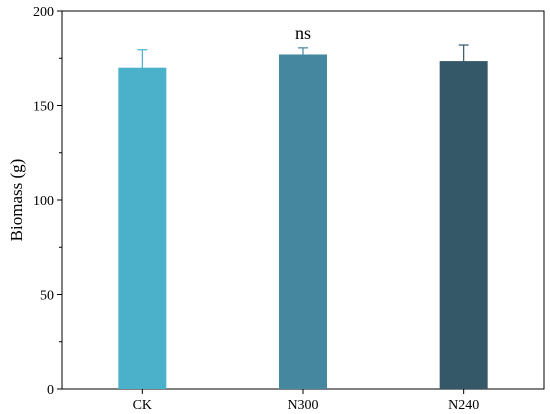 Image resolution: width=550 pixels, height=414 pixels. What do you see at coordinates (463, 61) in the screenshot?
I see `error-bar-n240` at bounding box center [463, 61].